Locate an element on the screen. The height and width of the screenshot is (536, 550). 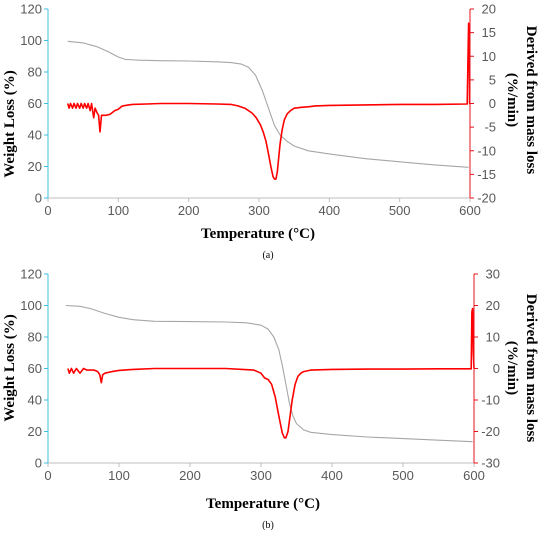
chart-b-x-tick-label: 200 is located at coordinates (190, 475).